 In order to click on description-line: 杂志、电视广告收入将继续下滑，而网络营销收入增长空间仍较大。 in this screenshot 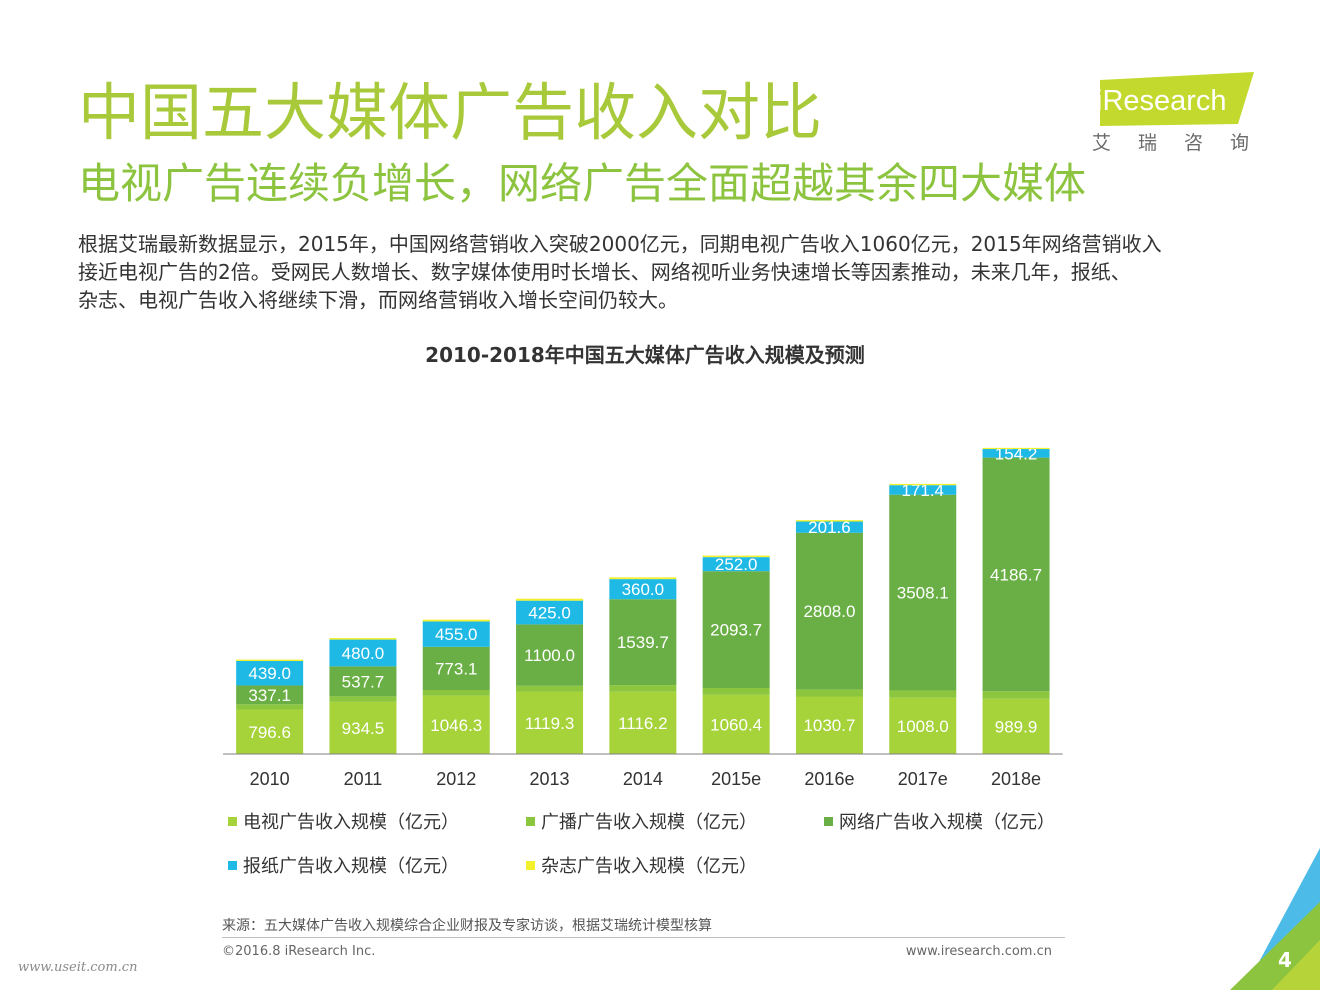, I will do `click(378, 300)`.